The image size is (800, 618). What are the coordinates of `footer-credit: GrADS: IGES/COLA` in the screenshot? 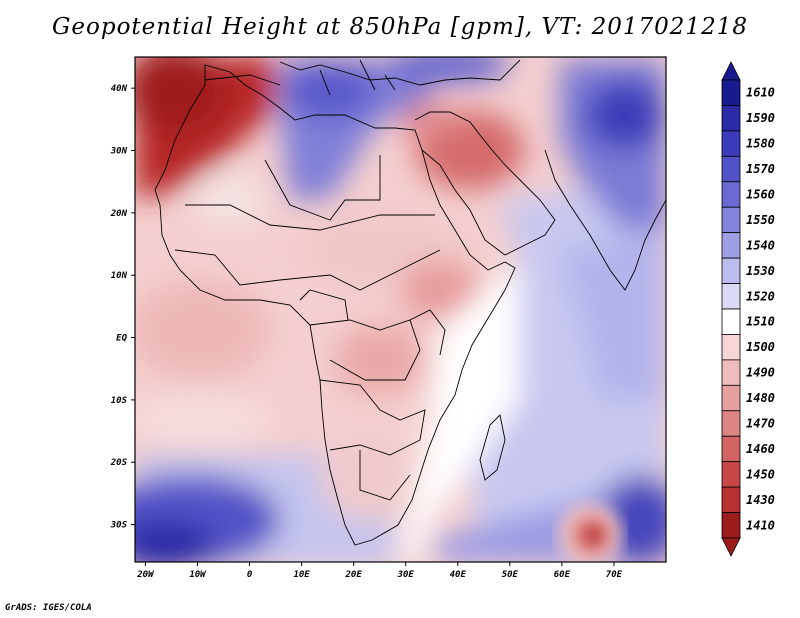 It's located at (48, 608).